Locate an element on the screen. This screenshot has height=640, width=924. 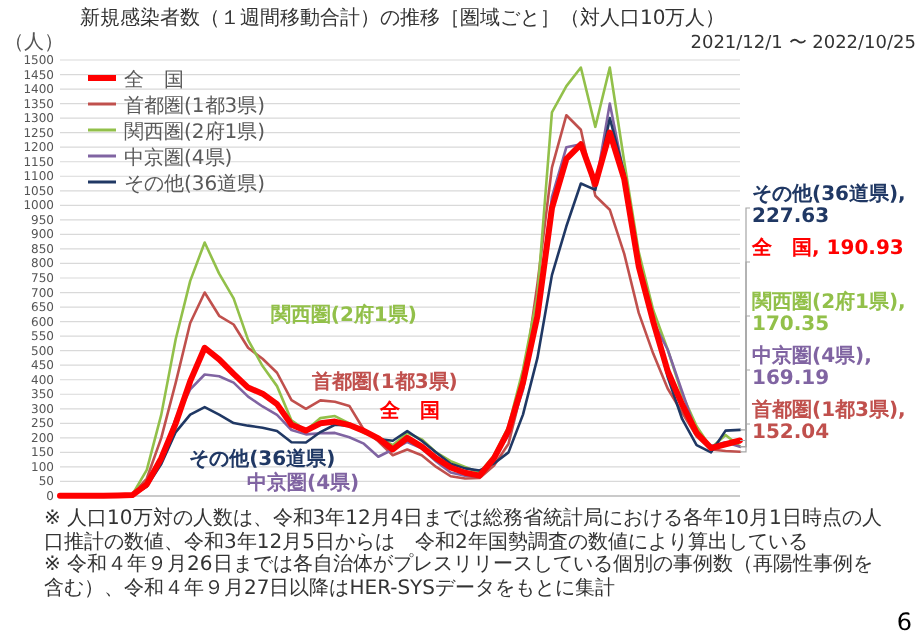
text: ※ 人口10万対の人数は、令和3年12月4日までは総務省統計局における各年10月1日時点の人口推計の数値、令和3年12月5日からは 令和2年国勢調査の数値により算出している is located at coordinates (464, 530).